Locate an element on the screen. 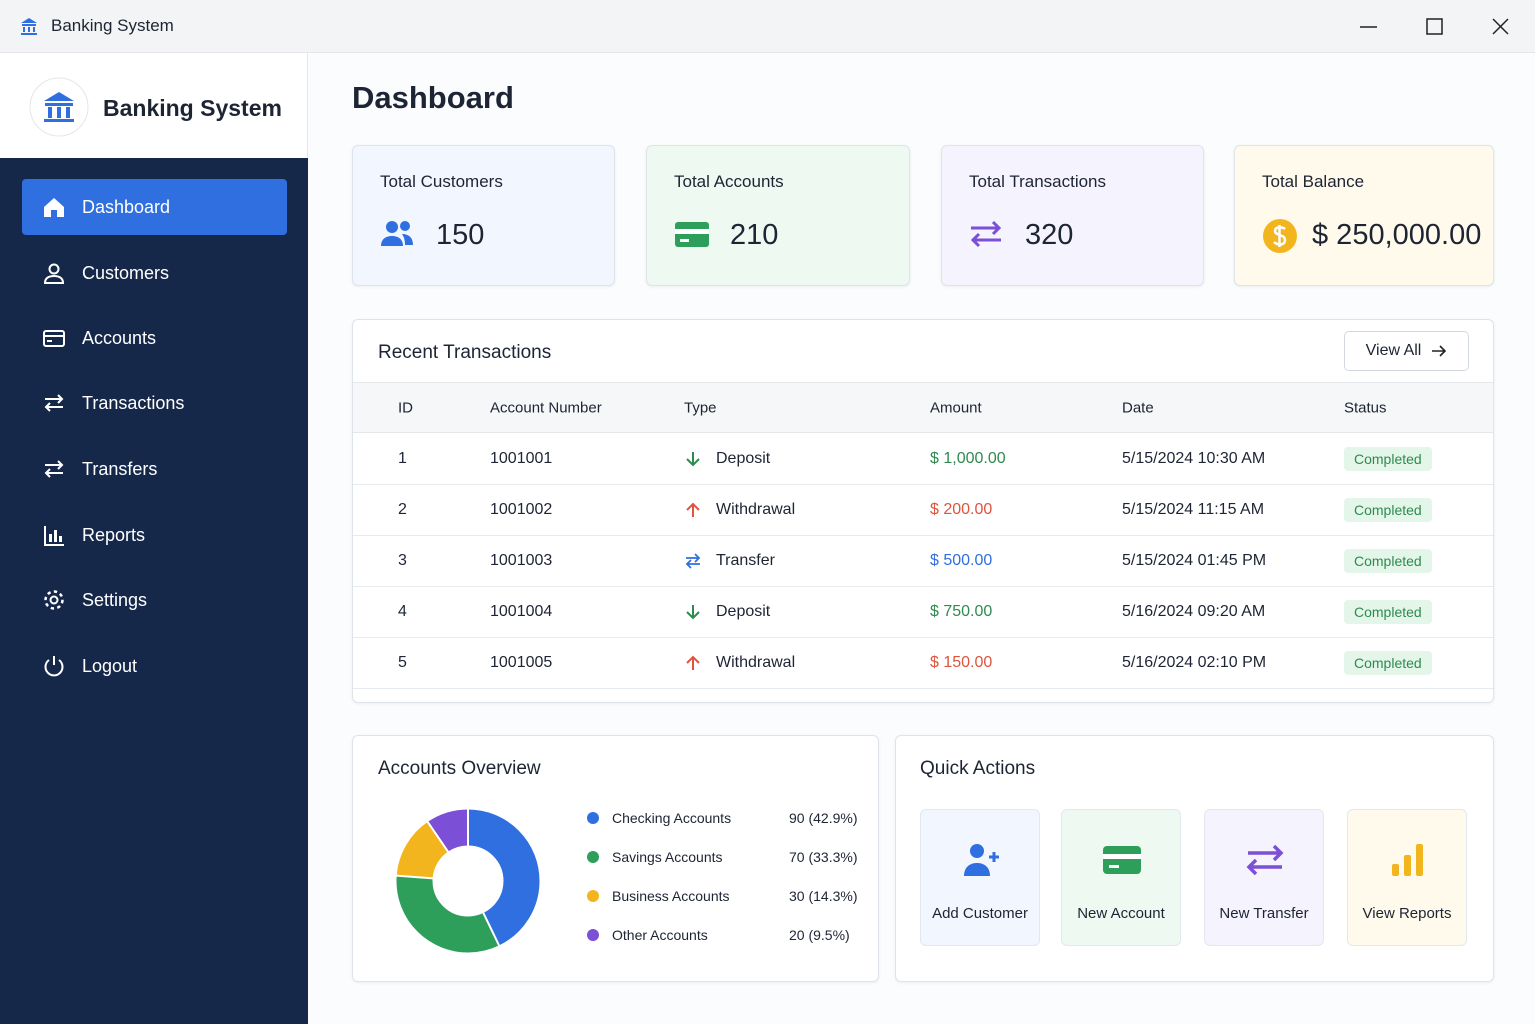 The width and height of the screenshot is (1535, 1024). table-cell: 1001003 is located at coordinates (521, 560).